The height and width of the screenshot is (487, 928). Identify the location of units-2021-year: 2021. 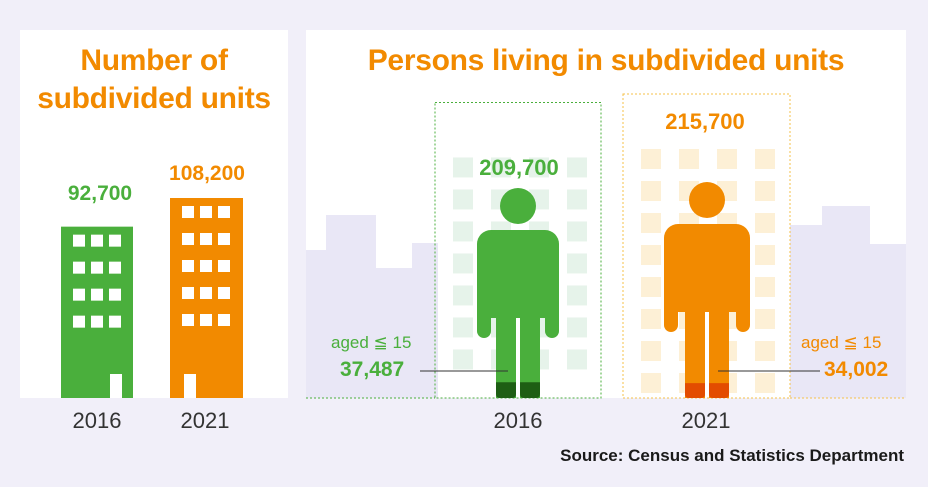
(205, 420).